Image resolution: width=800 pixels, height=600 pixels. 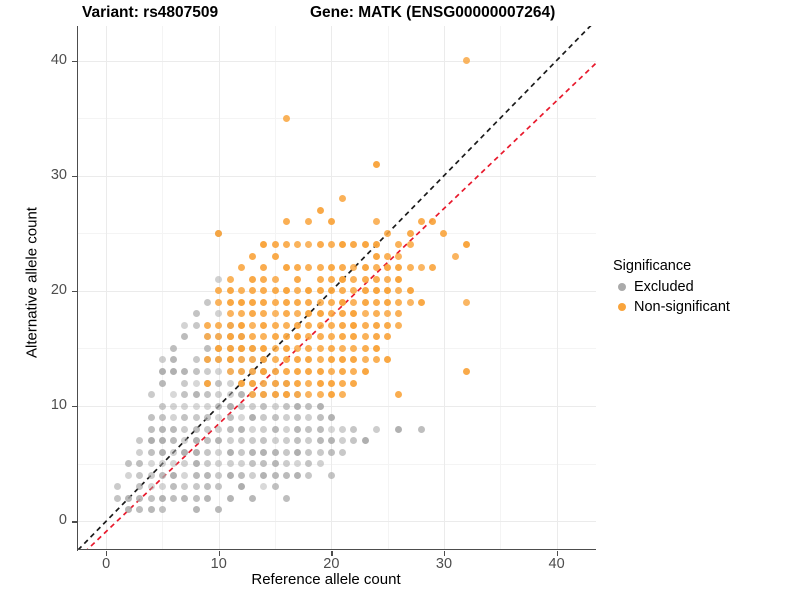 I want to click on legend: Significance Excluded Non-significant, so click(x=705, y=287).